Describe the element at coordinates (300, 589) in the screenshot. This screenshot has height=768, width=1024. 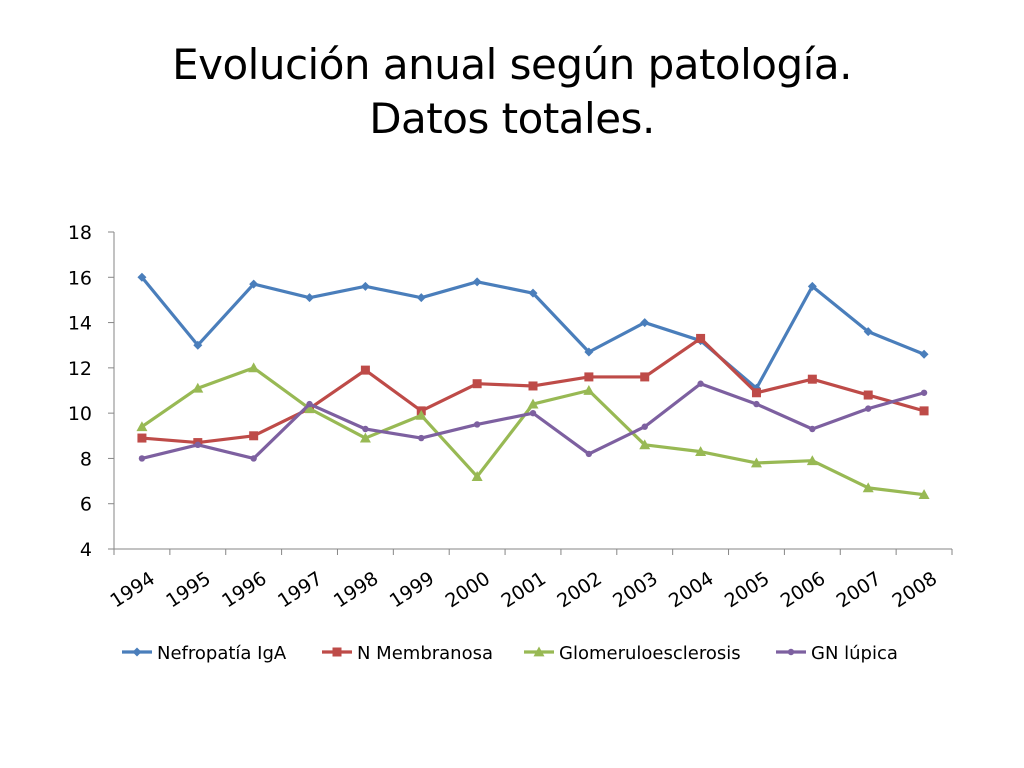
I see `x-tick-label: 1997` at that location.